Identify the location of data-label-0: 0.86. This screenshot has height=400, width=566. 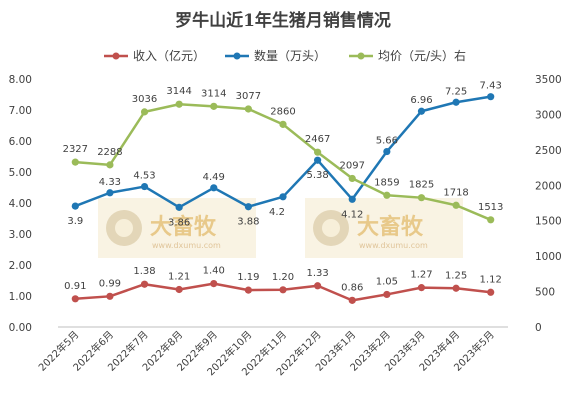
(352, 287).